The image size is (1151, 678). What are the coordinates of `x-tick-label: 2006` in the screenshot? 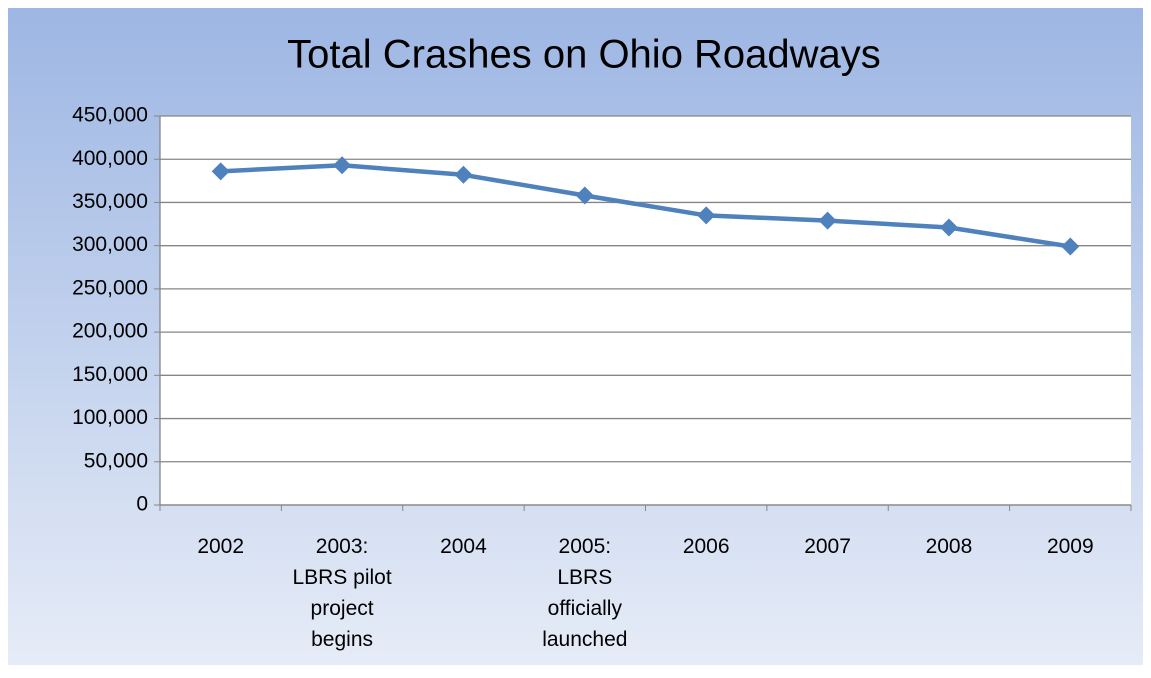 It's located at (706, 546).